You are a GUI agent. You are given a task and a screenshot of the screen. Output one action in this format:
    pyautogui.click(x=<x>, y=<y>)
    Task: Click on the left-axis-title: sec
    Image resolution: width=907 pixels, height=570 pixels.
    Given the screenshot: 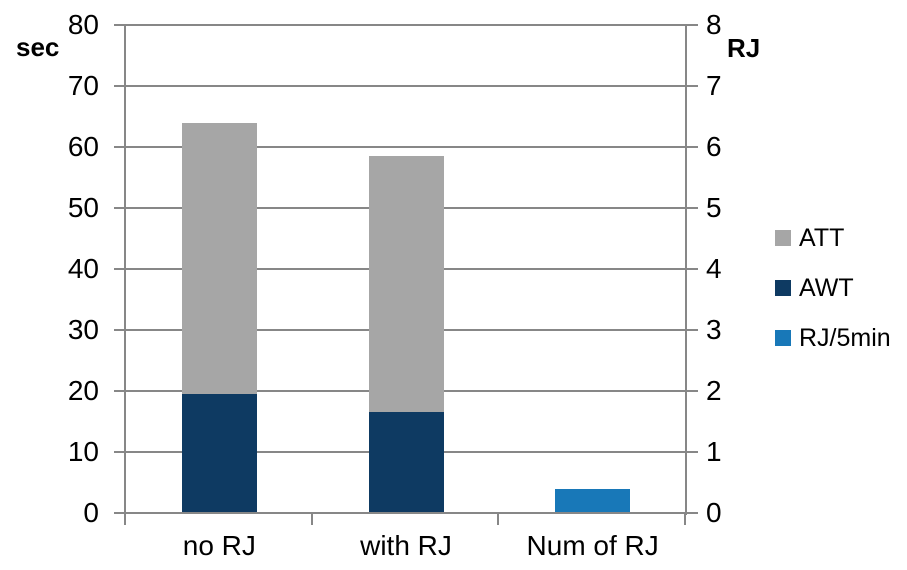 What is the action you would take?
    pyautogui.click(x=38, y=47)
    